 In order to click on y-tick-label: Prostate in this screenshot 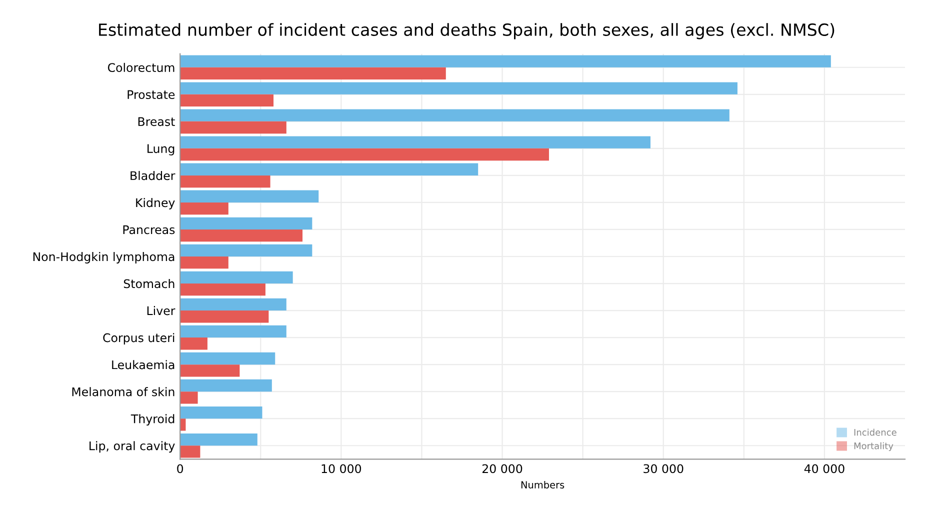, I will do `click(151, 95)`.